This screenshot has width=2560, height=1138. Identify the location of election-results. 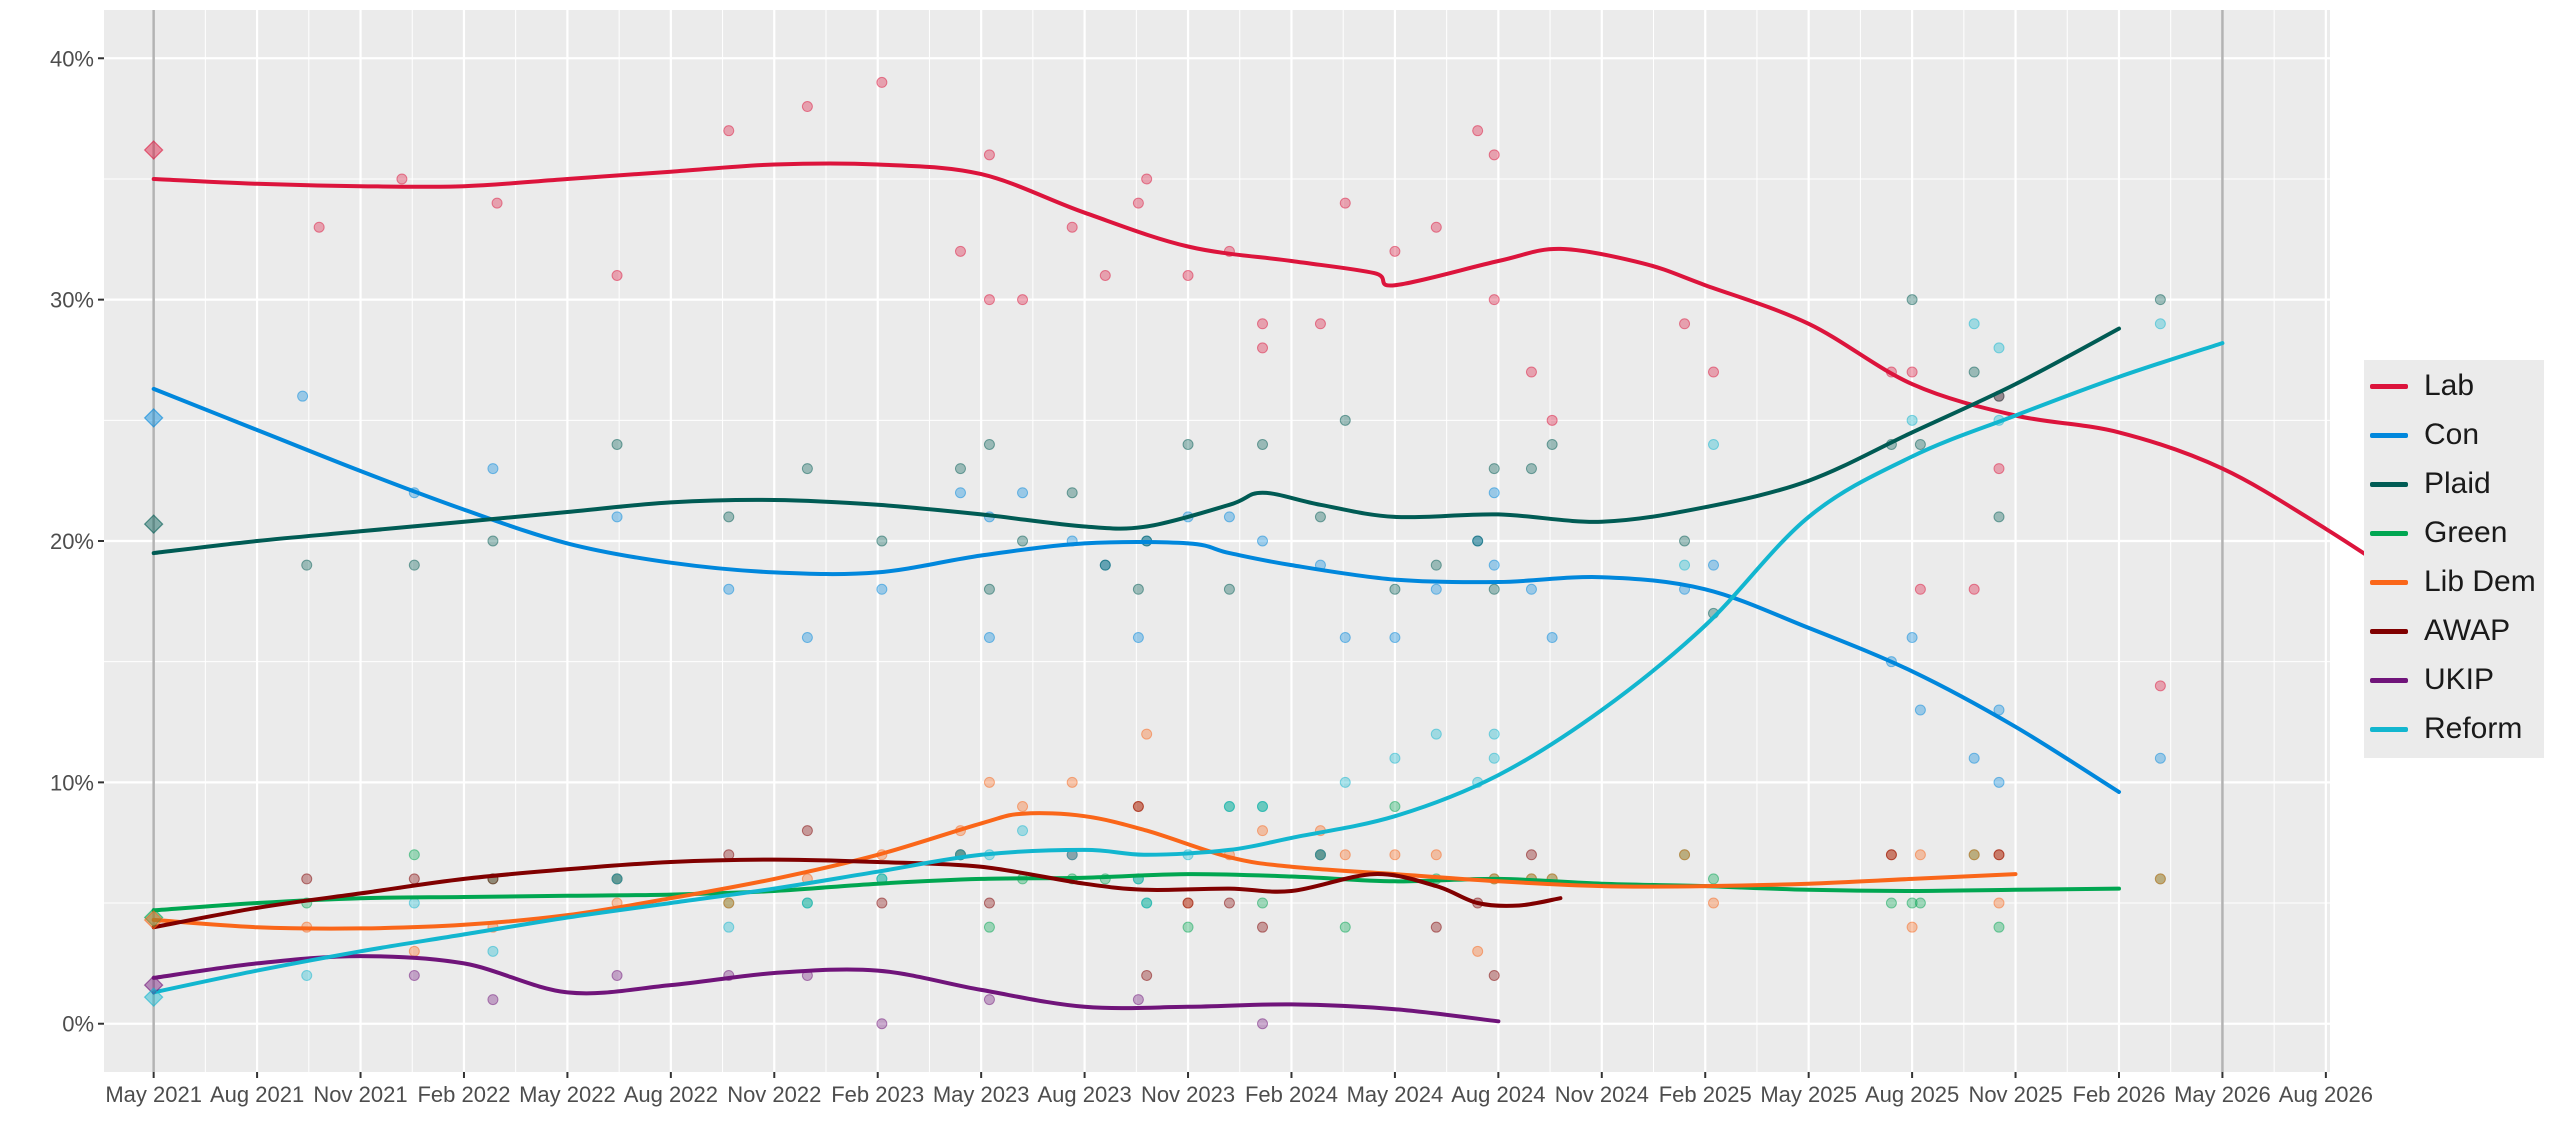
(153, 574).